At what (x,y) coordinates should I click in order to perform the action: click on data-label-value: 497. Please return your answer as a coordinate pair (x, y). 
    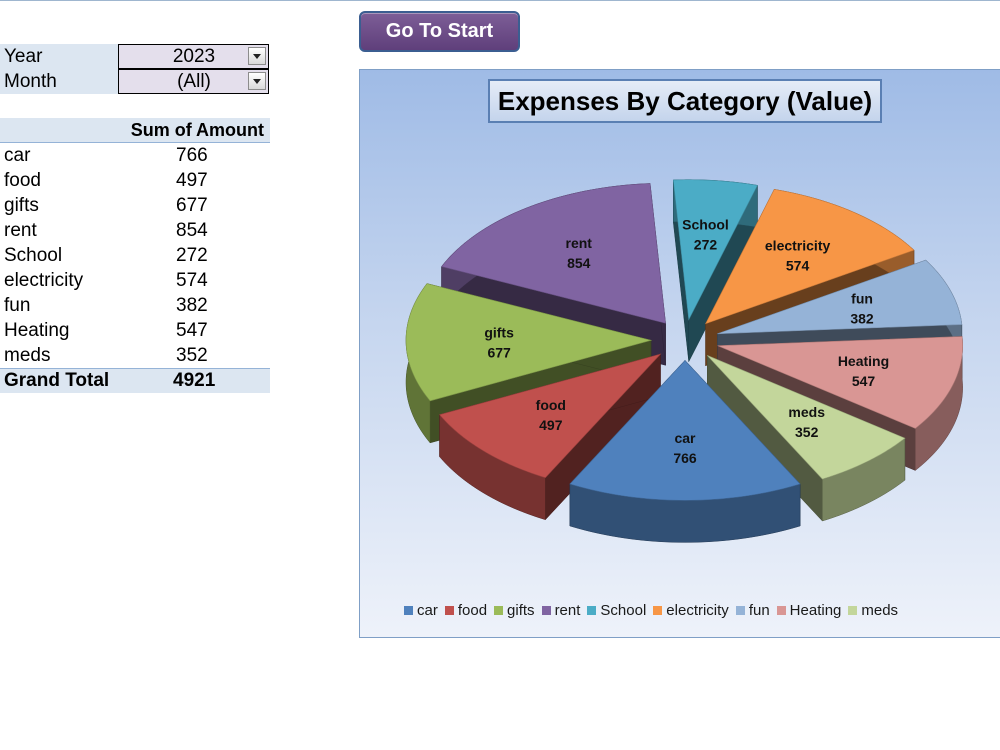
    Looking at the image, I should click on (551, 425).